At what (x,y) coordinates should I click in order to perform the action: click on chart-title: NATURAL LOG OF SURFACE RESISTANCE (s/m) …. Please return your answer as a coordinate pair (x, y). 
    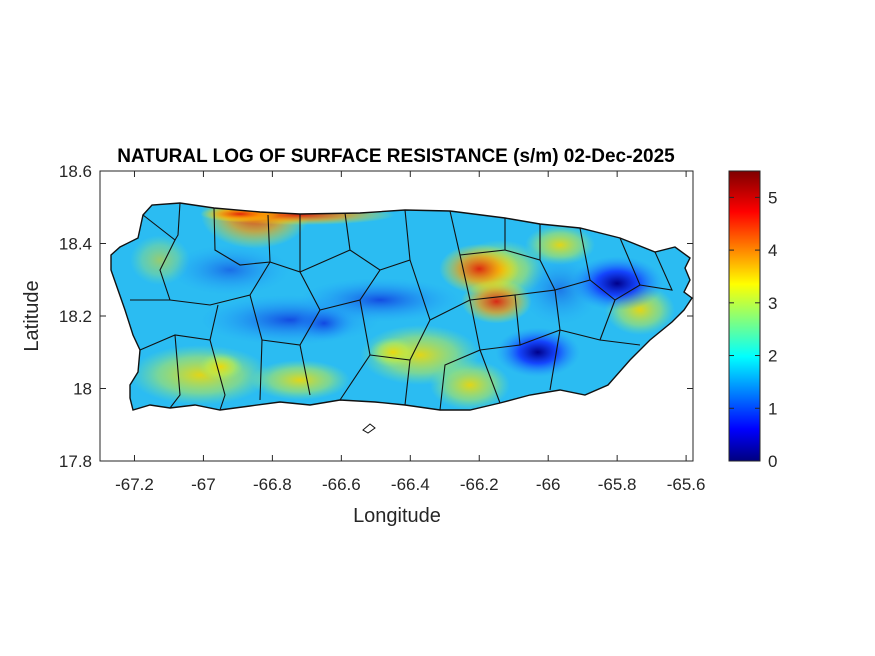
    Looking at the image, I should click on (396, 156).